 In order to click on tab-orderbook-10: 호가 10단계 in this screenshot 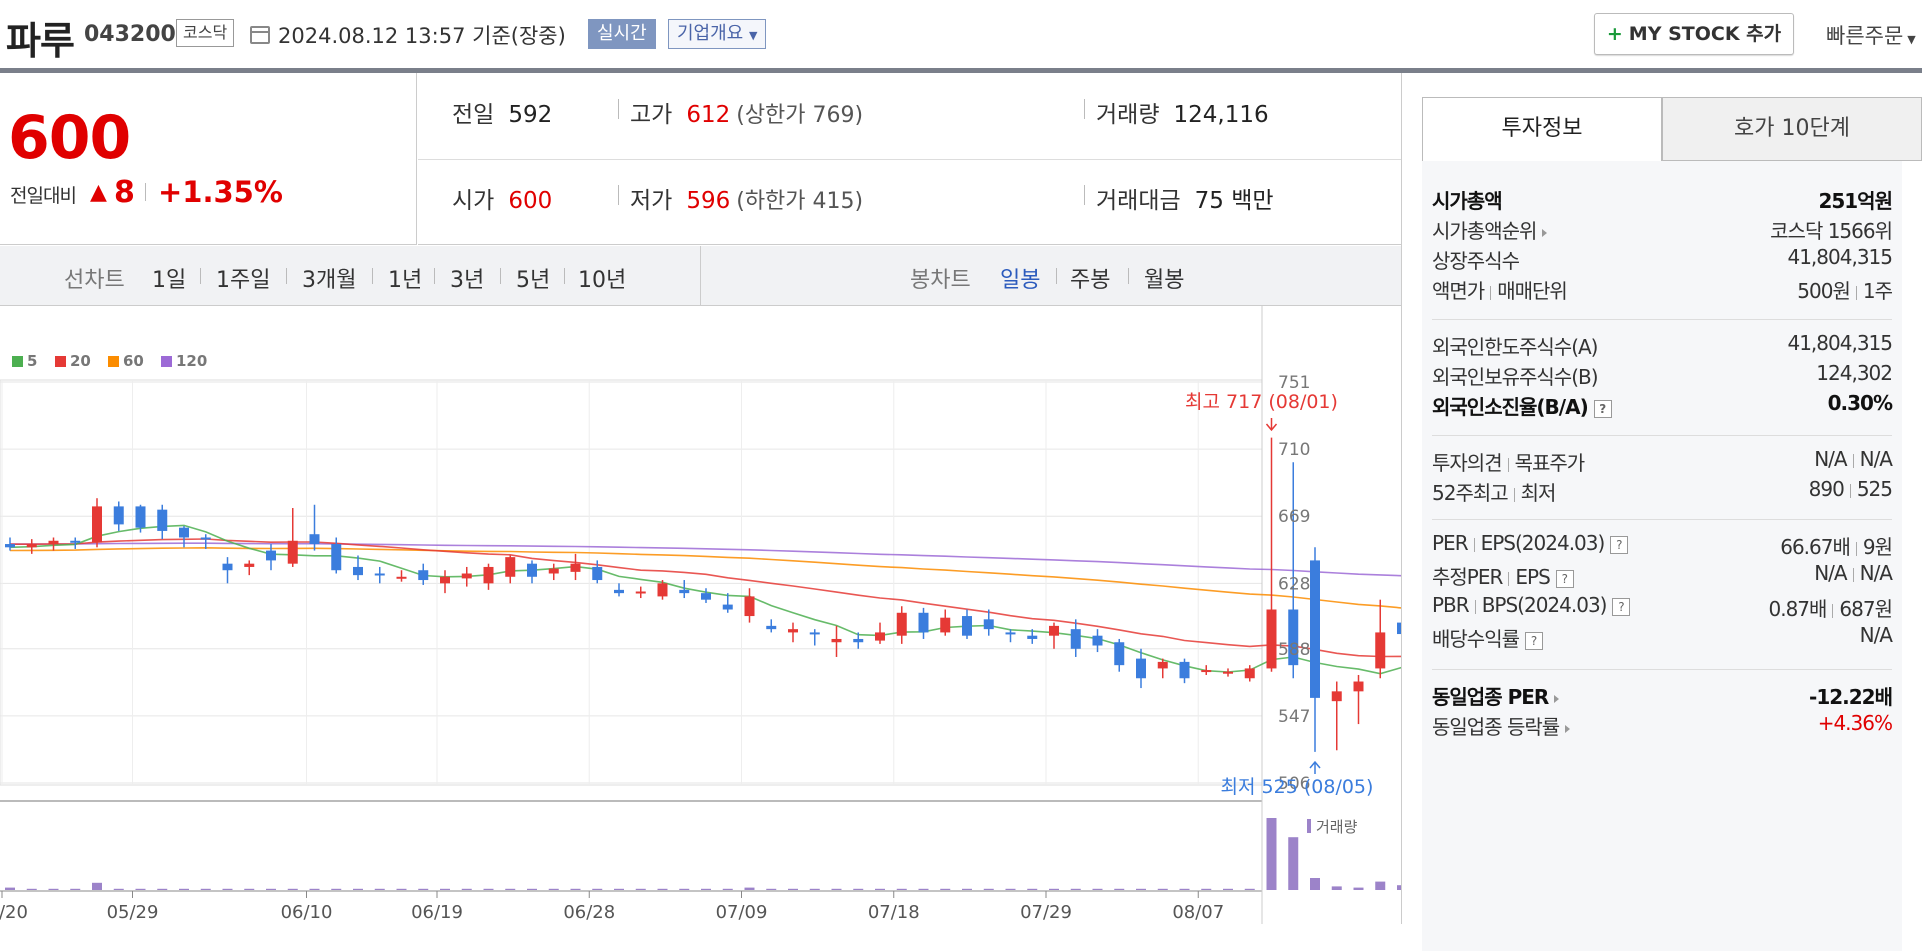, I will do `click(1792, 129)`.